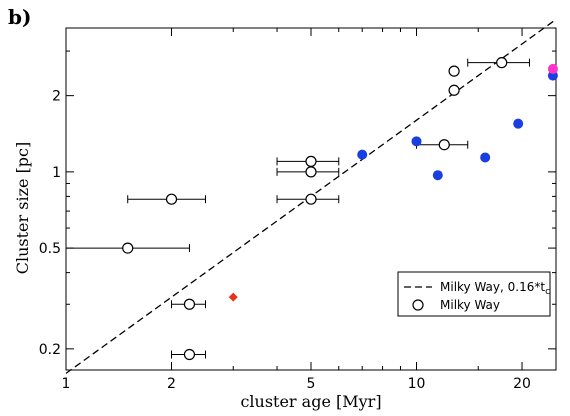 The image size is (570, 416). What do you see at coordinates (310, 401) in the screenshot?
I see `x-axis-title: cluster age [Myr]` at bounding box center [310, 401].